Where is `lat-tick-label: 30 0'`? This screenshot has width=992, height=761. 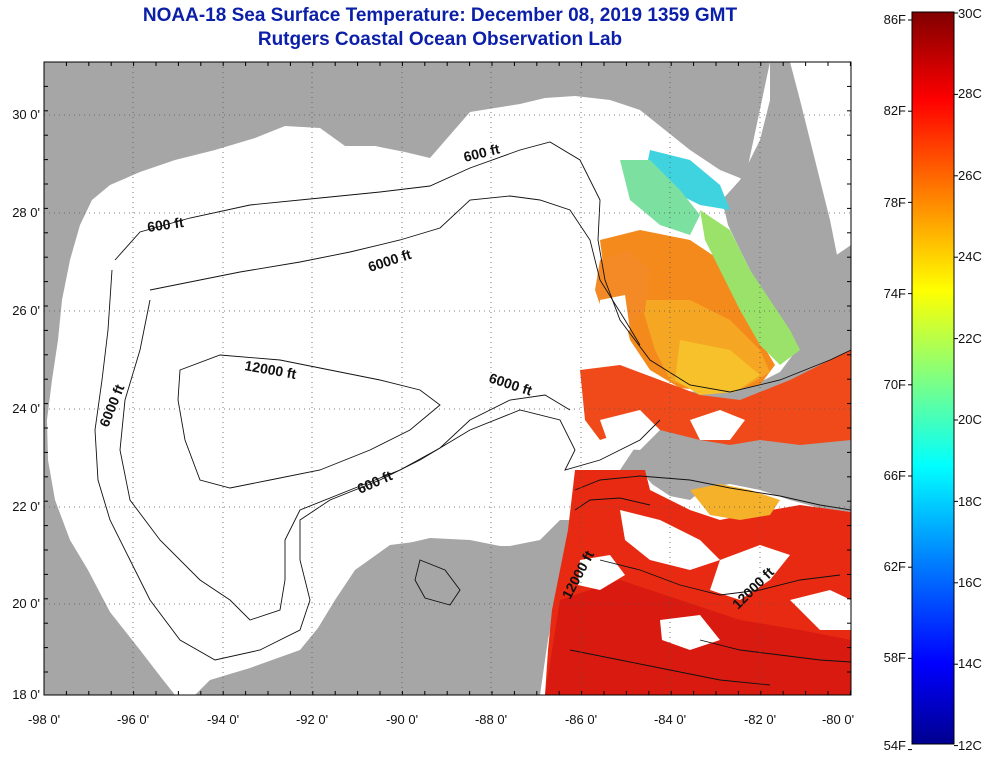 lat-tick-label: 30 0' is located at coordinates (26, 114).